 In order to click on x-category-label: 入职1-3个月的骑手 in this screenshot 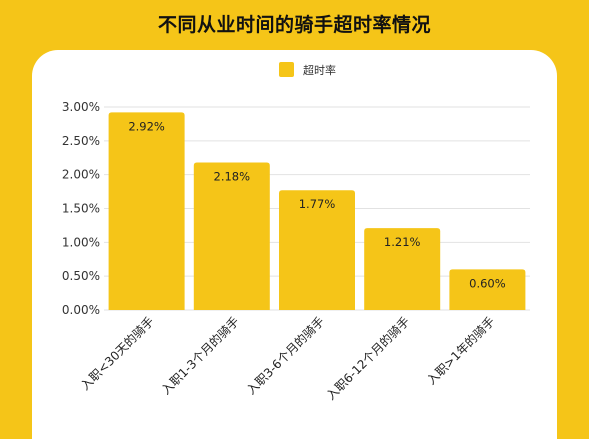, I will do `click(200, 356)`.